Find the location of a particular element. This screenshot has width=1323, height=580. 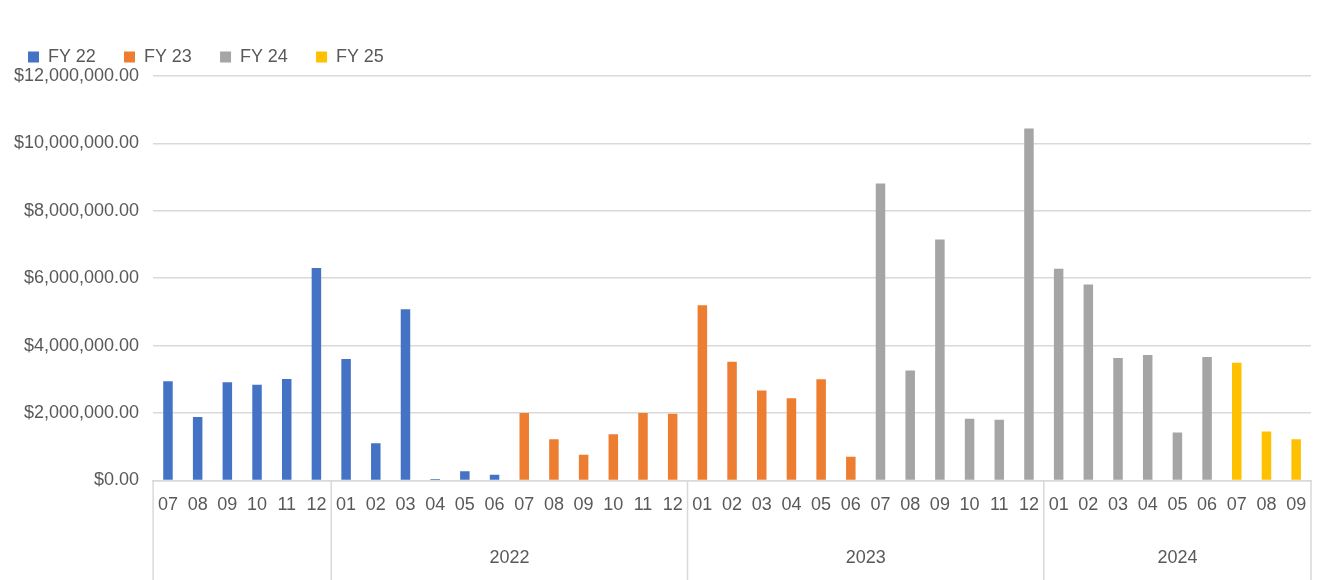

text: 2022 is located at coordinates (509, 557).